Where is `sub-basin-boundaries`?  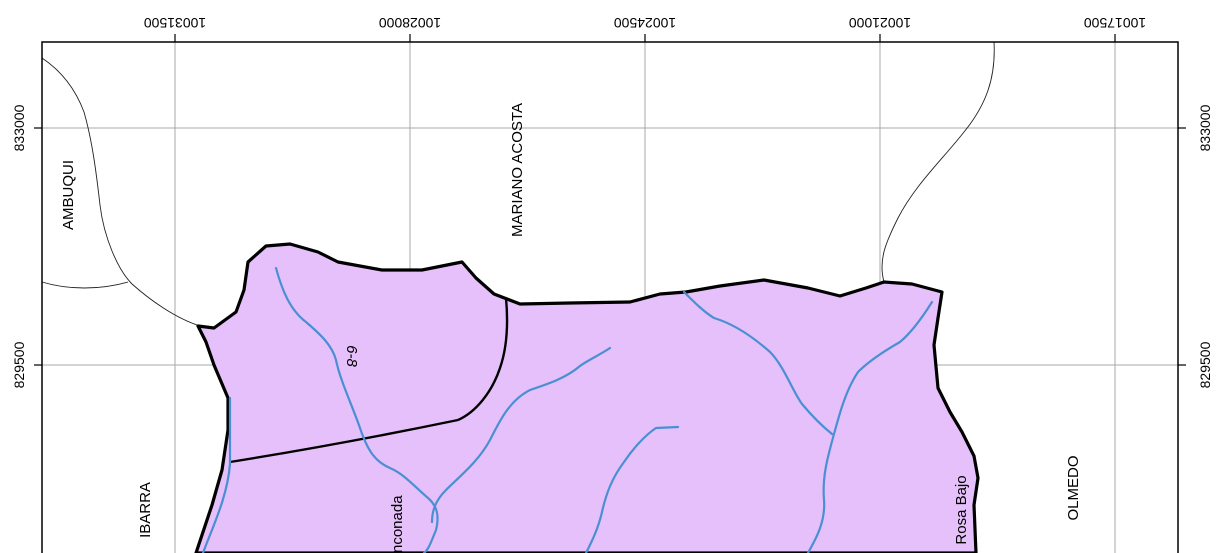
sub-basin-boundaries is located at coordinates (369, 380).